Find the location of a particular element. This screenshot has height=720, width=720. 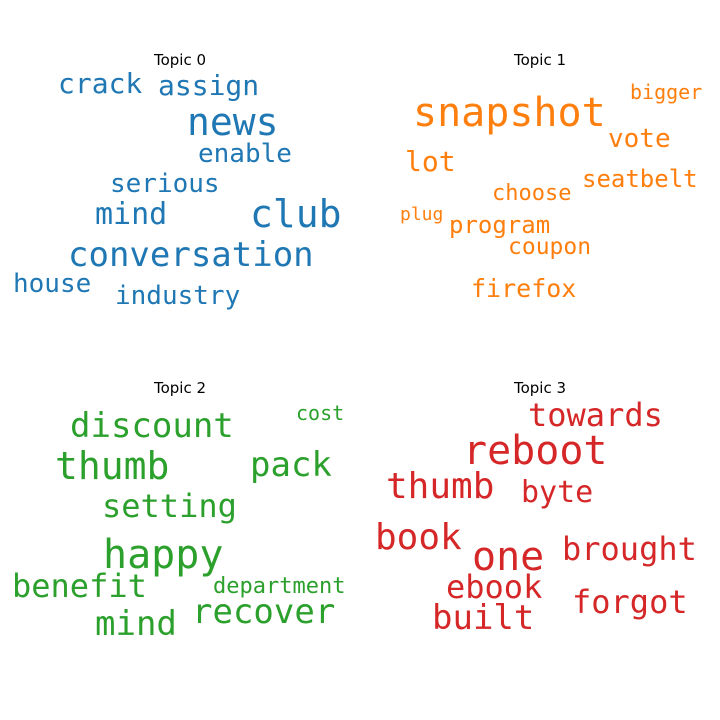

topic-0-word: enable is located at coordinates (245, 154).